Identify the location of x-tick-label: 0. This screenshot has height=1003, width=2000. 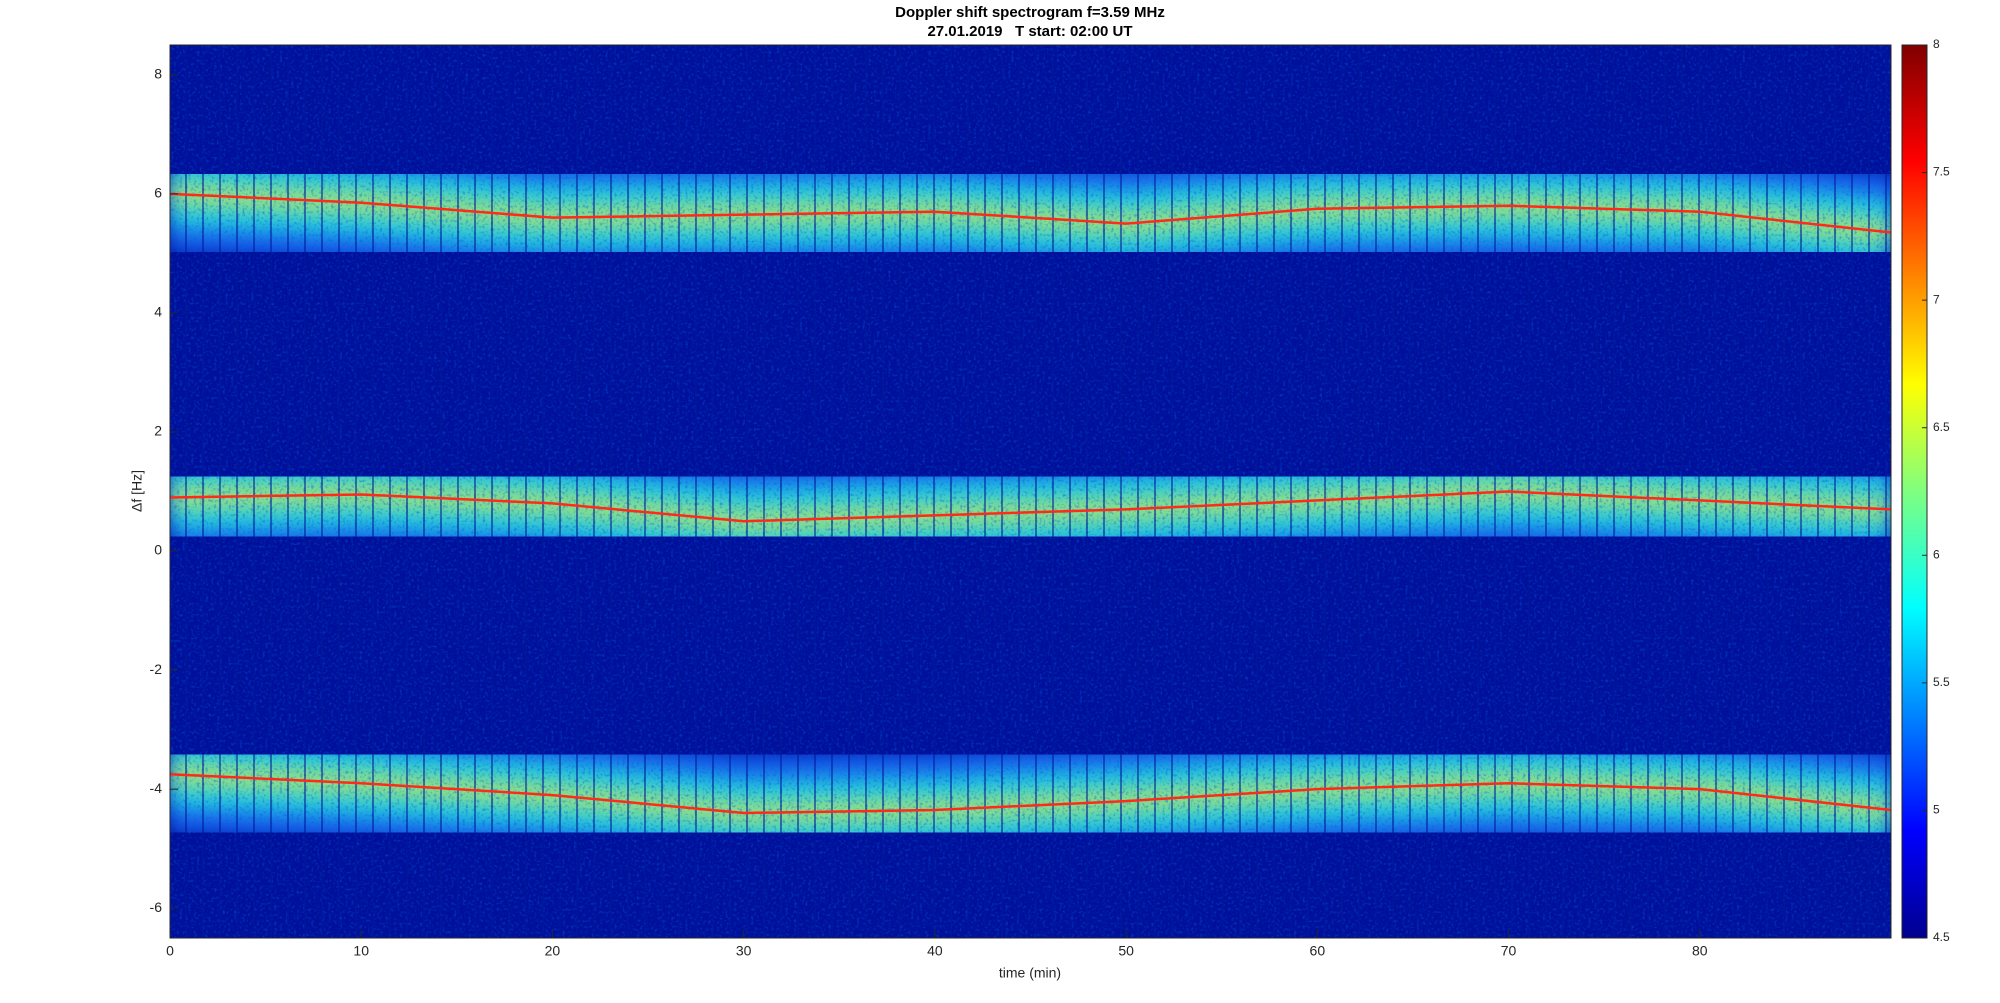
(170, 951).